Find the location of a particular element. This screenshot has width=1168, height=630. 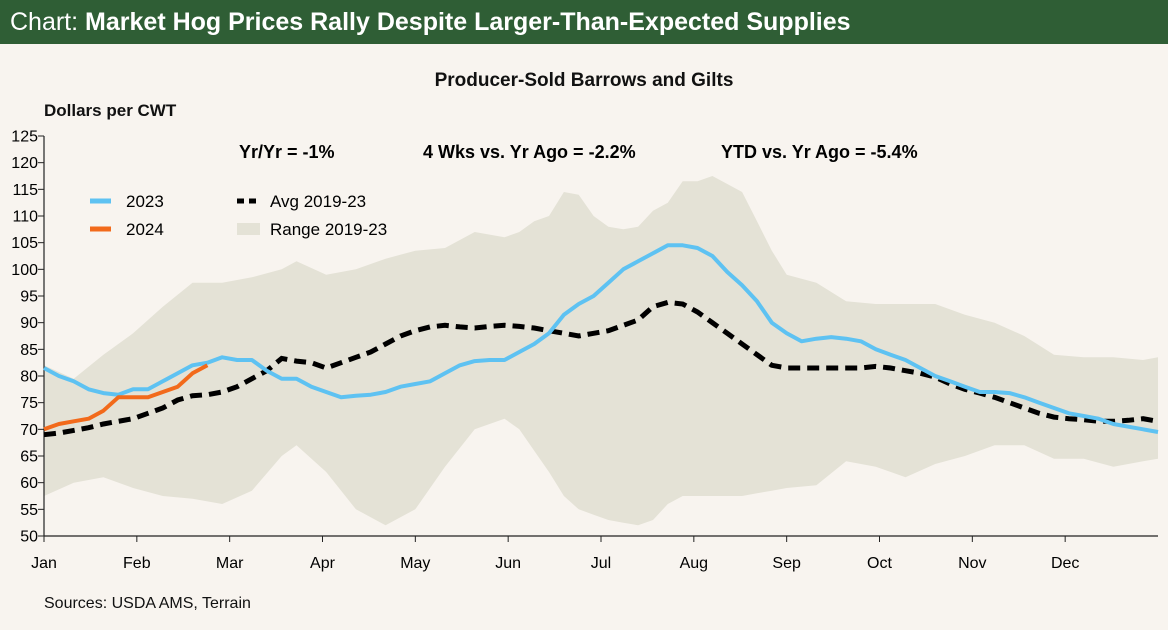

chart-subtitle: Producer-Sold Barrows and Gilts is located at coordinates (584, 80).